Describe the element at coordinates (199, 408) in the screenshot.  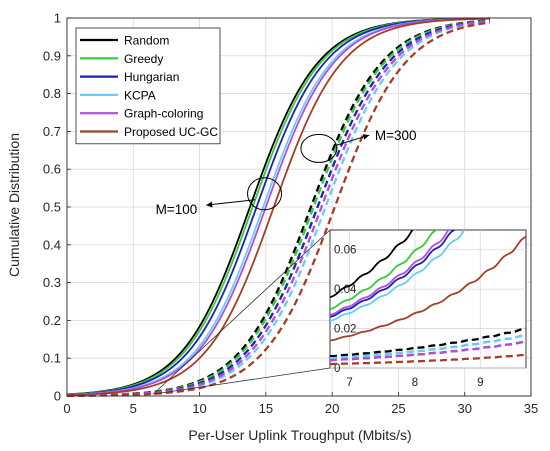
I see `x-tick-label: 10` at that location.